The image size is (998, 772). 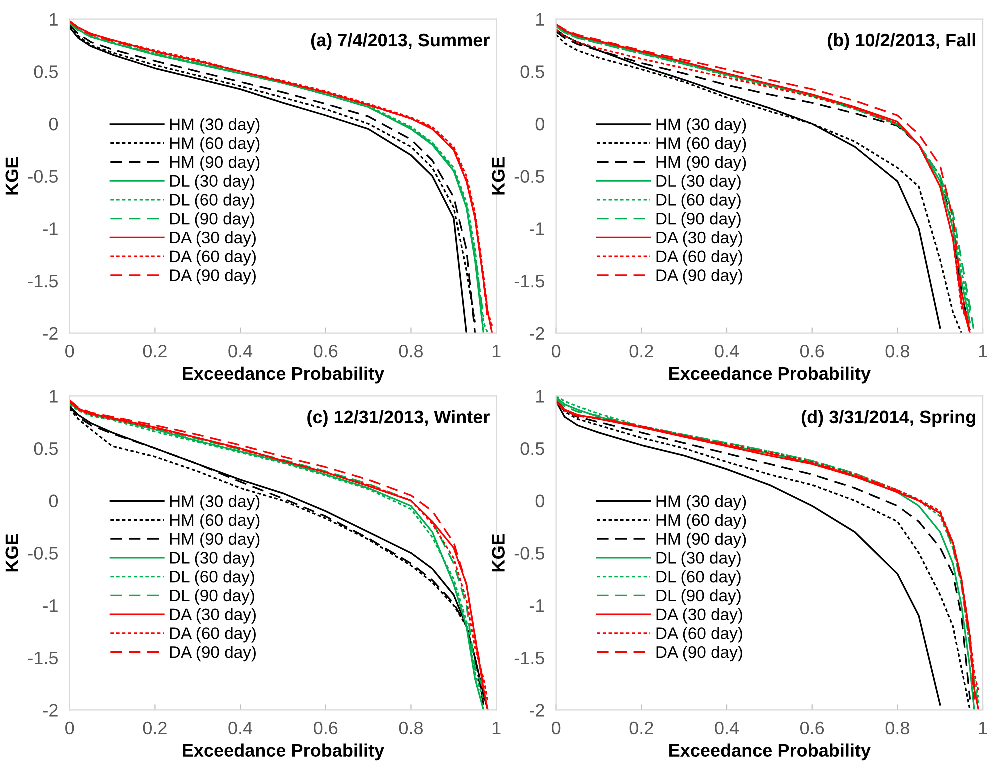 What do you see at coordinates (889, 419) in the screenshot?
I see `text: (d) 3/31/2014, Spring` at bounding box center [889, 419].